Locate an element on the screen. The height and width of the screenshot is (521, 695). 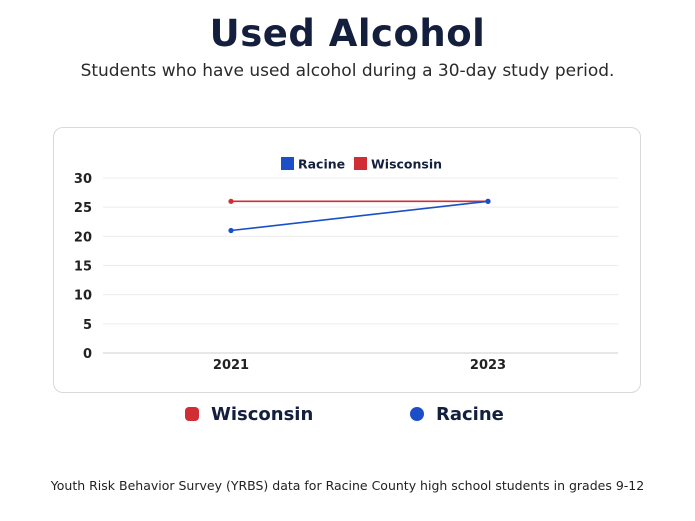
y-tick-label: 0 is located at coordinates (87, 354).